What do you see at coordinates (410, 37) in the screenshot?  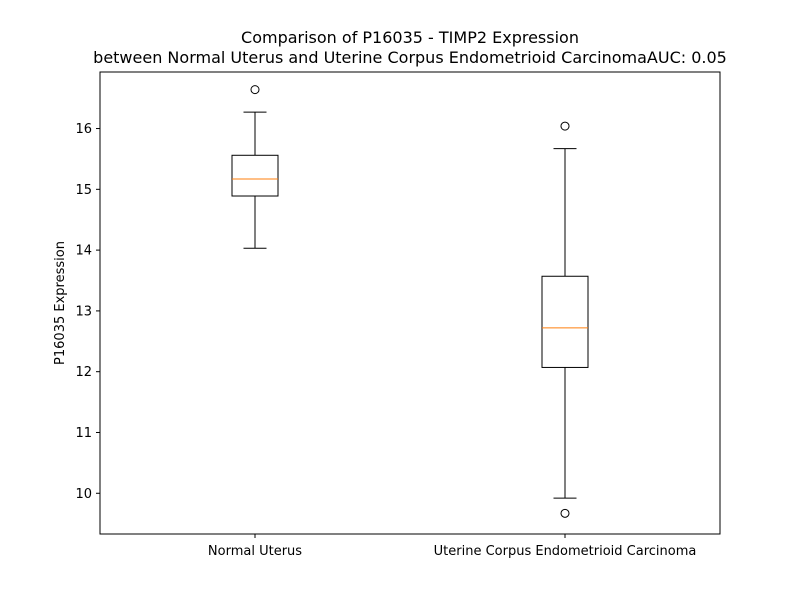 I see `chart-title: Comparison of P16035 - TIMP2 Expression` at bounding box center [410, 37].